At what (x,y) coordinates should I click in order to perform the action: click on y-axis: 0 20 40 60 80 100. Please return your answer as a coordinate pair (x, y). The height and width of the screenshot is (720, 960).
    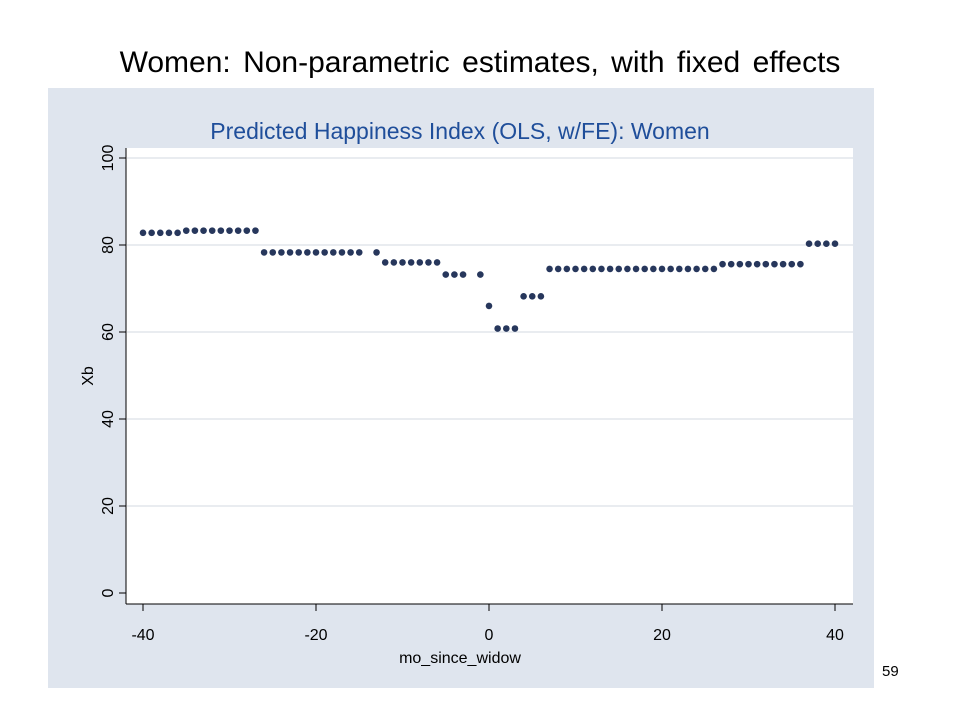
    Looking at the image, I should click on (113, 374).